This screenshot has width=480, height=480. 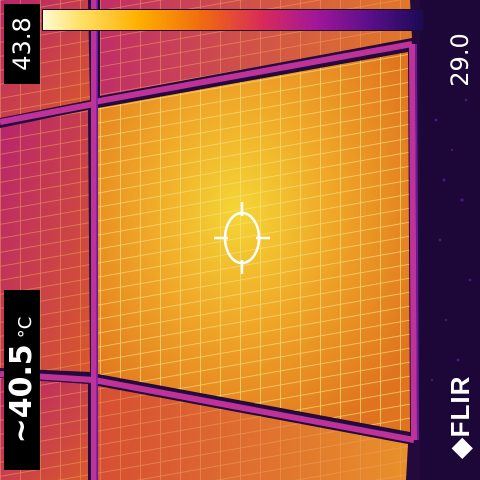 What do you see at coordinates (460, 417) in the screenshot?
I see `flir-logo: ◆FLIR` at bounding box center [460, 417].